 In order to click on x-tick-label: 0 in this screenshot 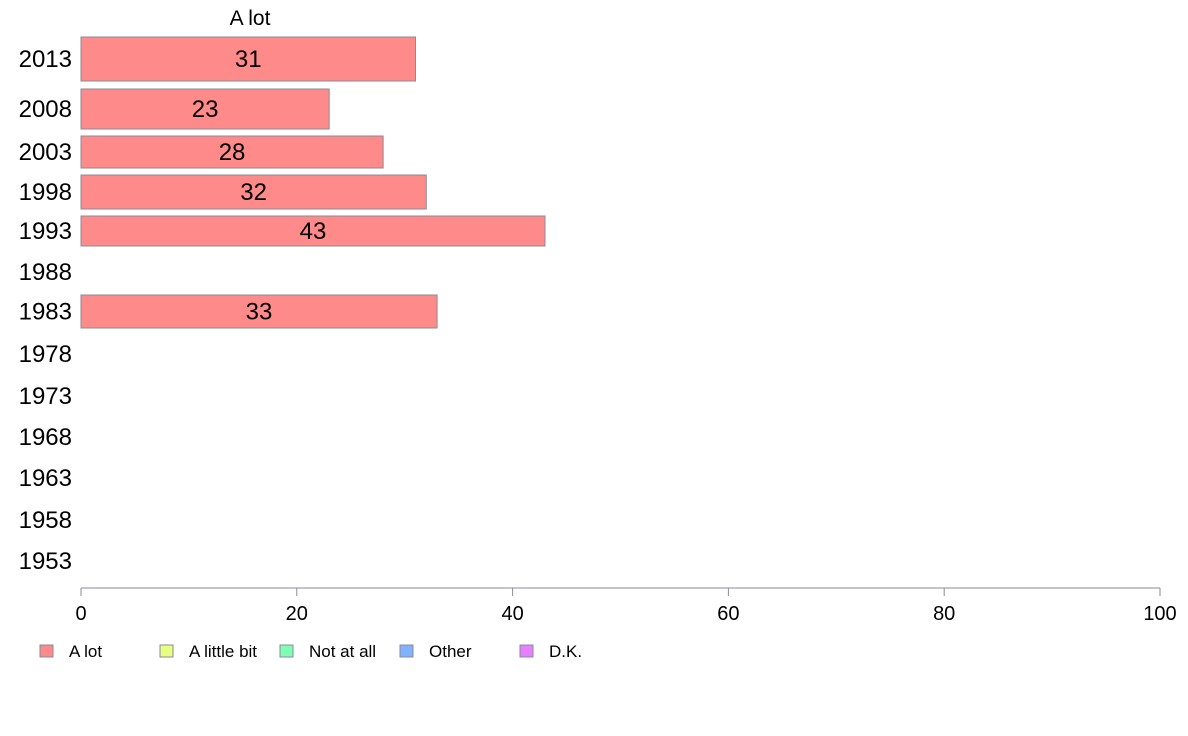, I will do `click(80, 614)`.